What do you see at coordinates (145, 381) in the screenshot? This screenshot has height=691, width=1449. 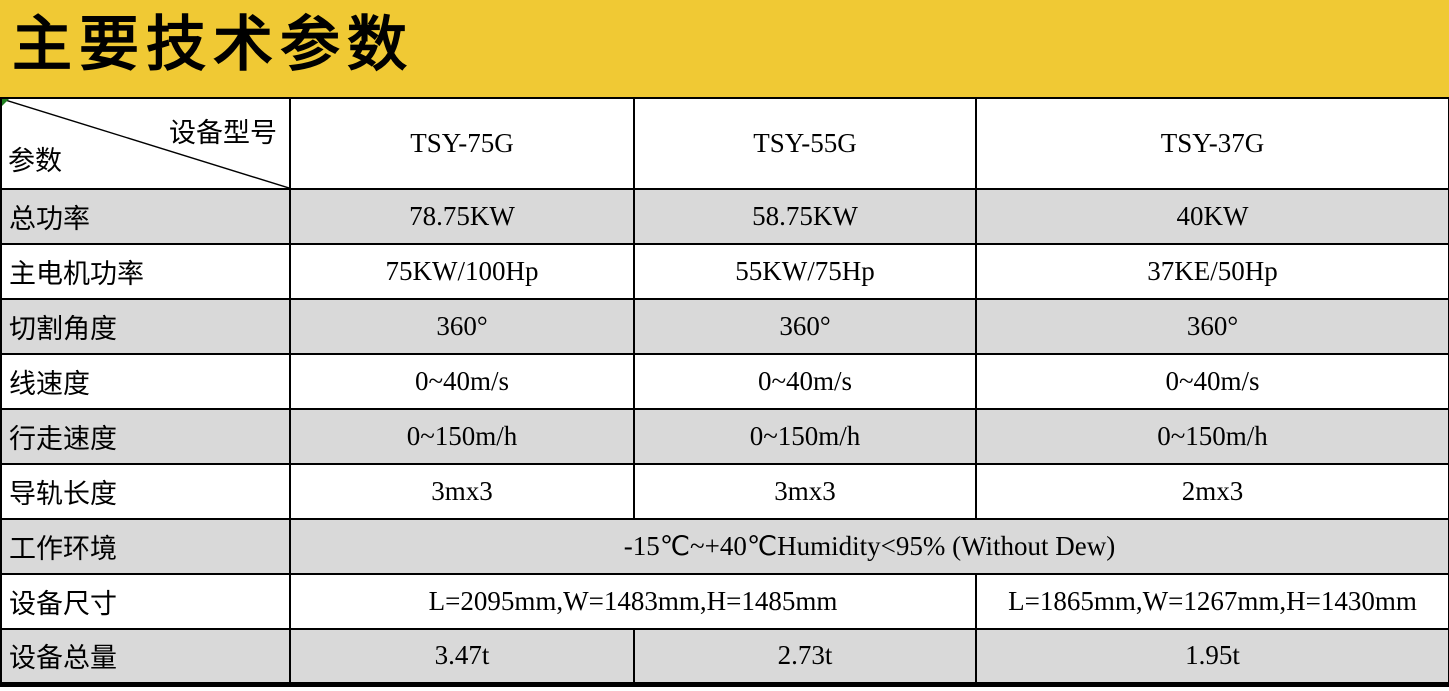 I see `param-label: 线速度` at bounding box center [145, 381].